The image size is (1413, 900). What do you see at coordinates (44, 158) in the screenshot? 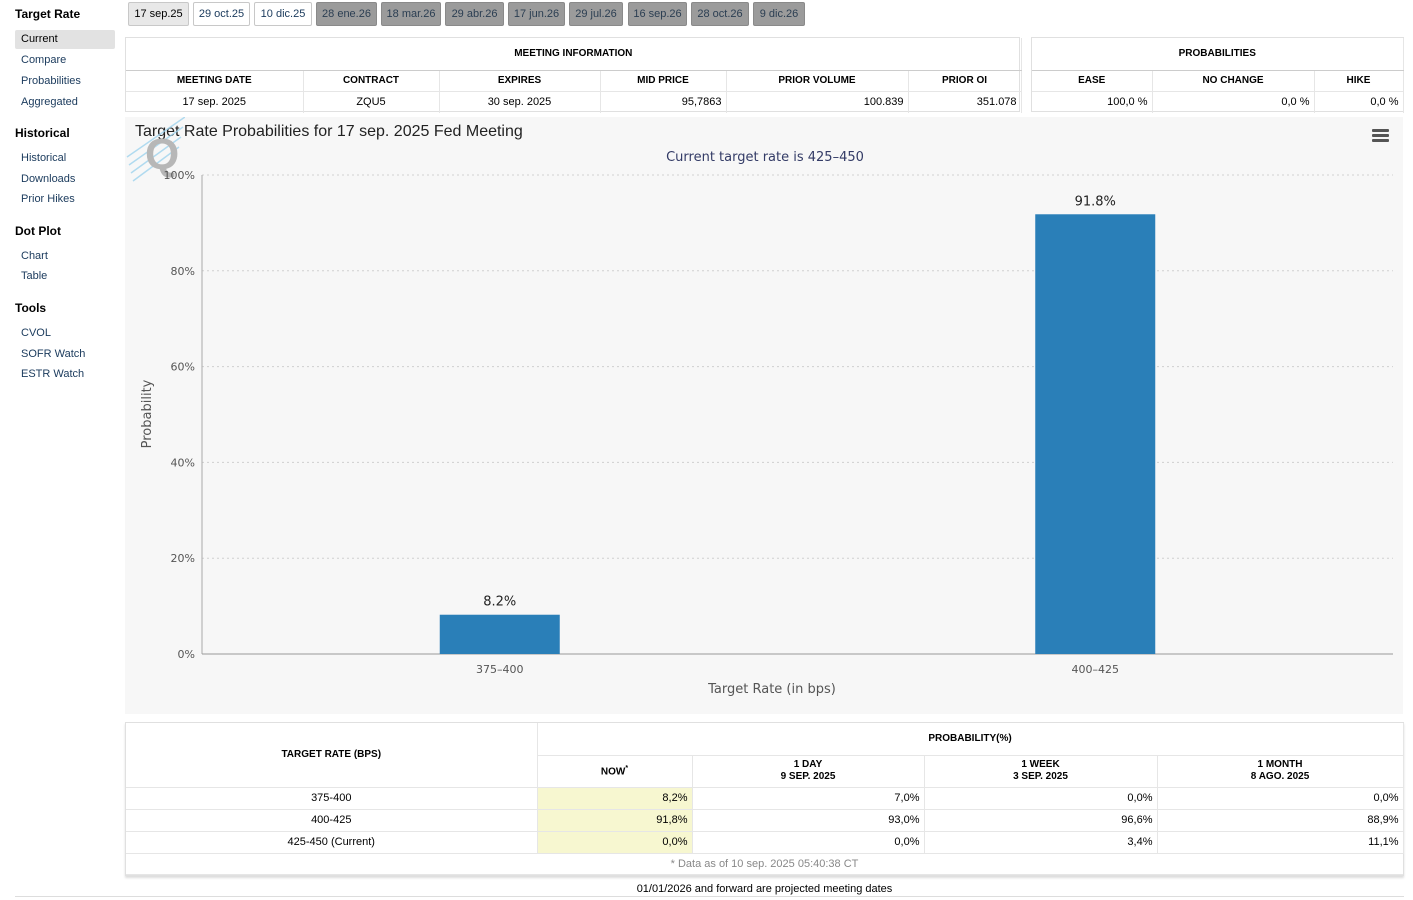
I see `sidebar-item-historical: Historical` at bounding box center [44, 158].